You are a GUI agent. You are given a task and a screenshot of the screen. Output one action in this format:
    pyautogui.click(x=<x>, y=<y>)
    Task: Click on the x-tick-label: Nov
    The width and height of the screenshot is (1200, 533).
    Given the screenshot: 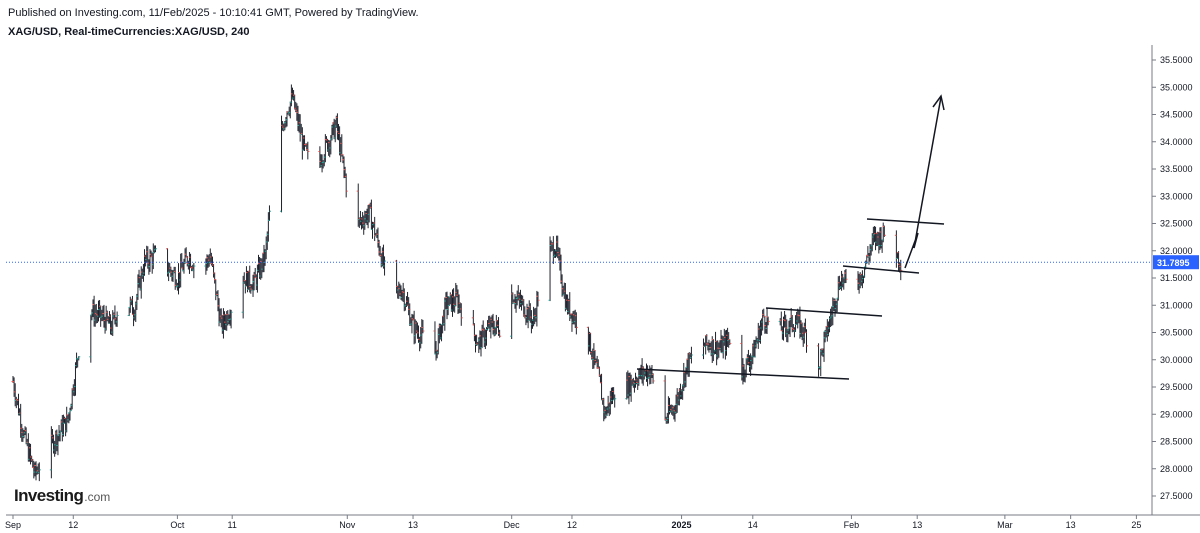 What is the action you would take?
    pyautogui.click(x=347, y=525)
    